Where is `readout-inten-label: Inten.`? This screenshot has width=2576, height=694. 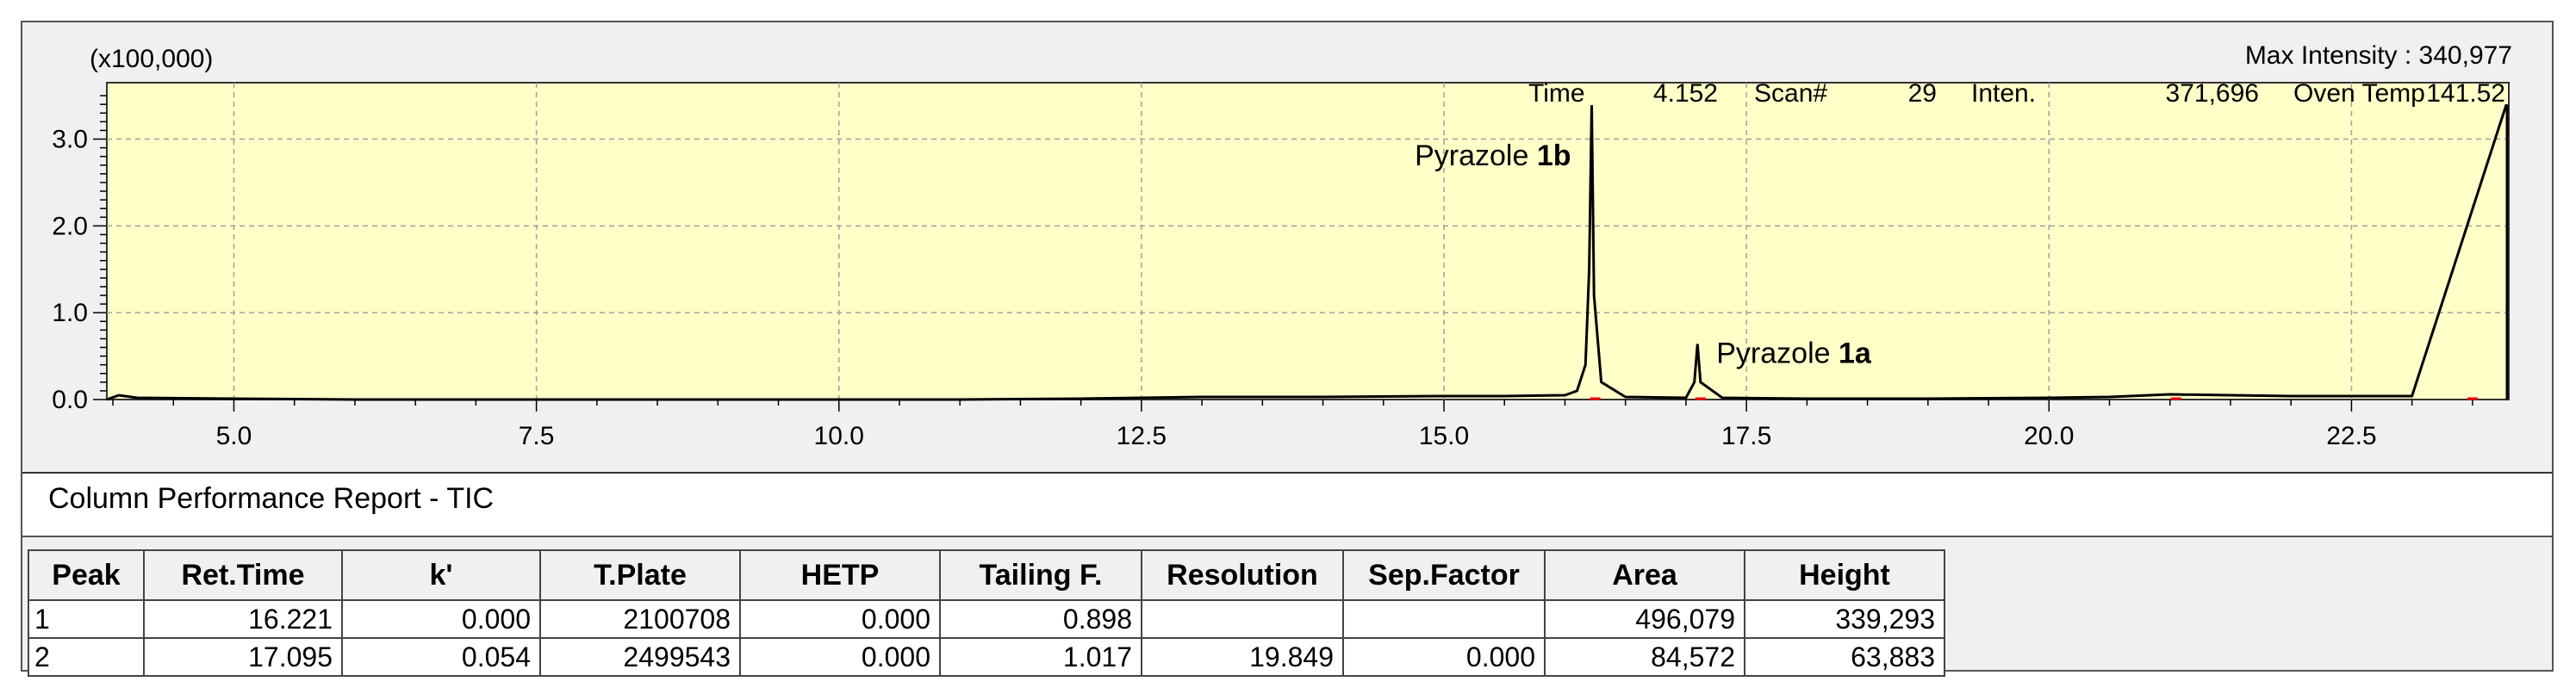
readout-inten-label: Inten. is located at coordinates (2004, 93).